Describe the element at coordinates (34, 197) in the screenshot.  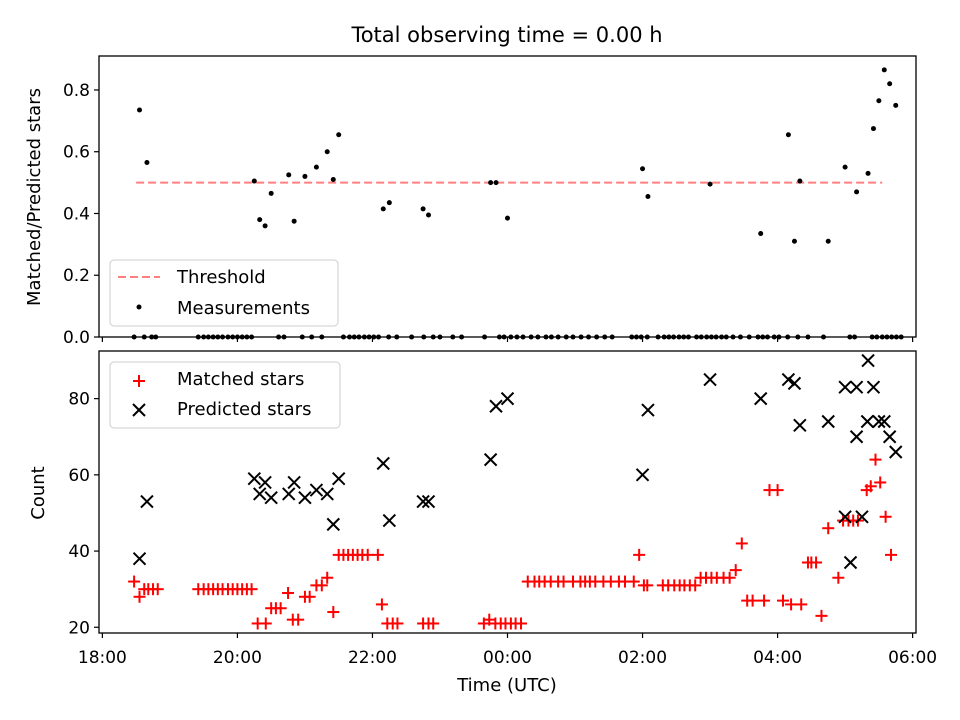
I see `top-ylabel: Matched/Predicted stars` at that location.